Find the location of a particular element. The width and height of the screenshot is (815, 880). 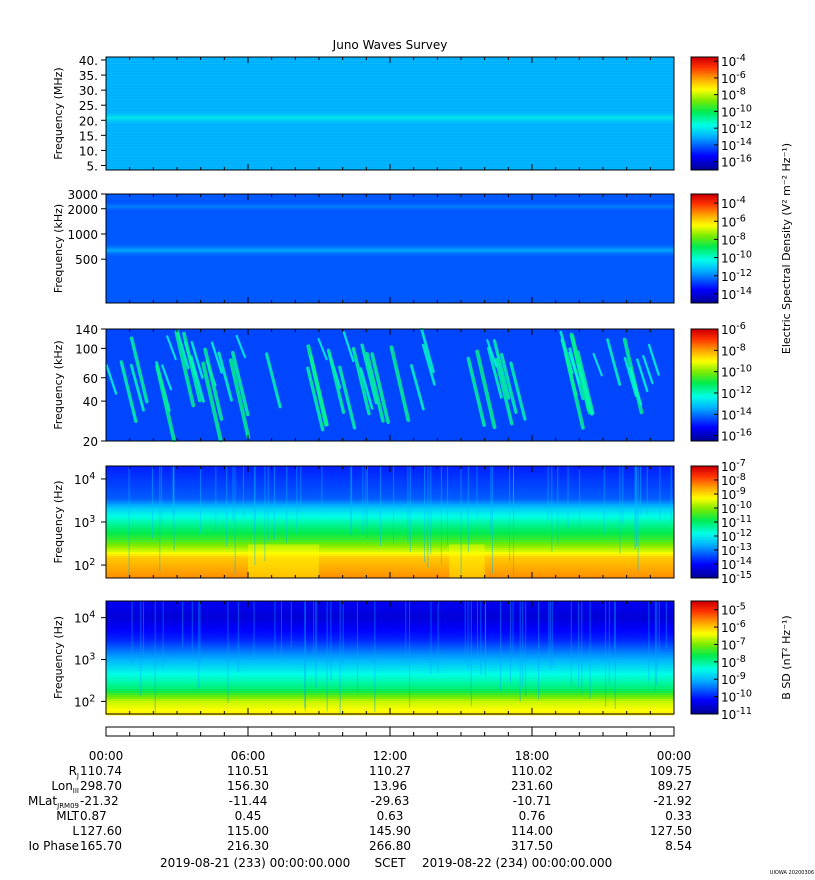

colorbar-label: B SD (nT² Hz⁻¹) is located at coordinates (786, 657).